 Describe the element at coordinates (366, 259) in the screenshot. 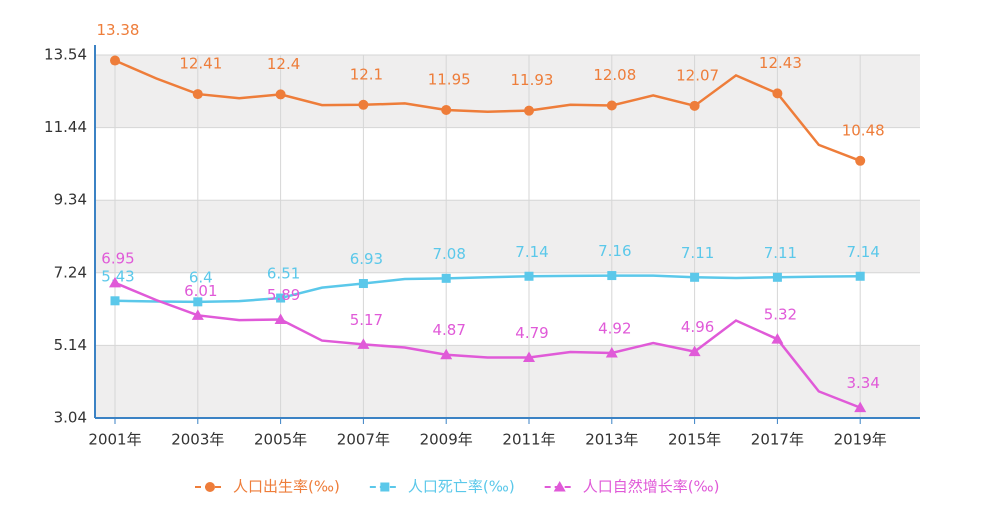

I see `data-label: 6.93` at that location.